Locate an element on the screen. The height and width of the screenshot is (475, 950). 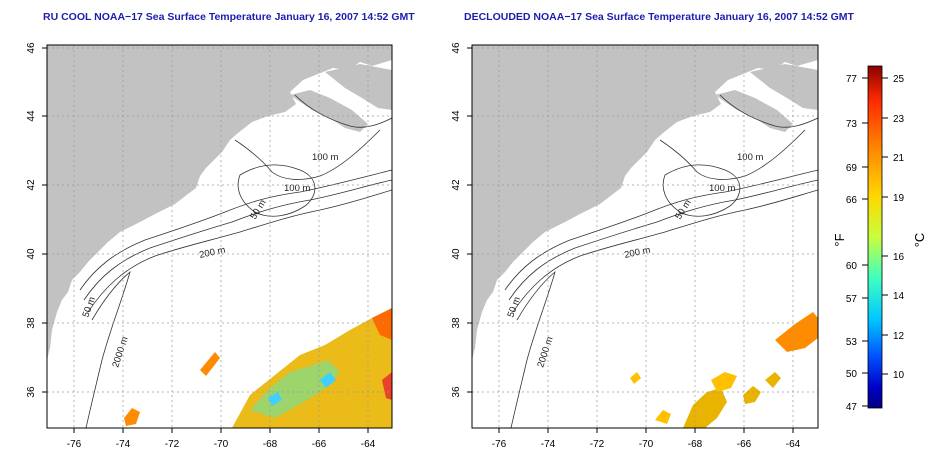
colorbar-tick-c: 19 is located at coordinates (899, 198).